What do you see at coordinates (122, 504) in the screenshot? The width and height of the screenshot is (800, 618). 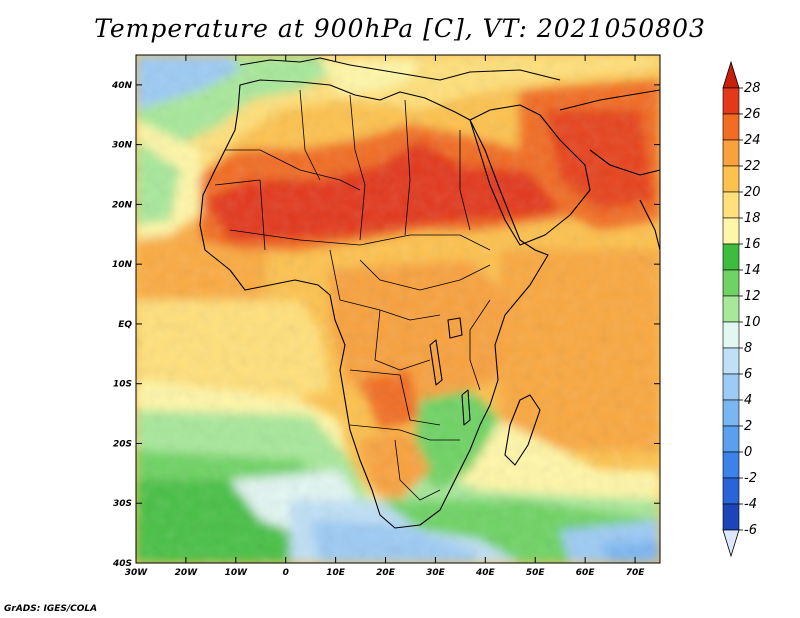 I see `lat-tick-label: 30S` at bounding box center [122, 504].